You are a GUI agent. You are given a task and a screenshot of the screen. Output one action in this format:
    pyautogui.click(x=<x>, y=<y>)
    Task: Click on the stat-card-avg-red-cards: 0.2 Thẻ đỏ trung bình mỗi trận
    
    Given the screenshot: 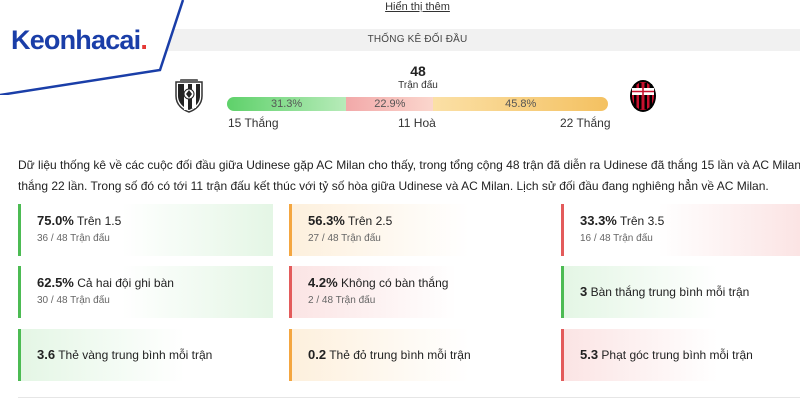 What is the action you would take?
    pyautogui.click(x=417, y=355)
    